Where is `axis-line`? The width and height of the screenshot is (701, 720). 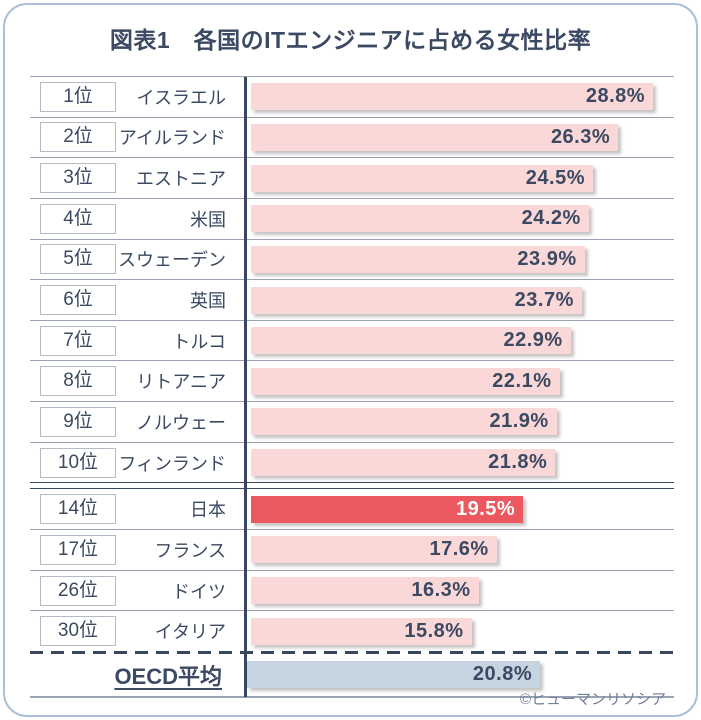 axis-line is located at coordinates (245, 387).